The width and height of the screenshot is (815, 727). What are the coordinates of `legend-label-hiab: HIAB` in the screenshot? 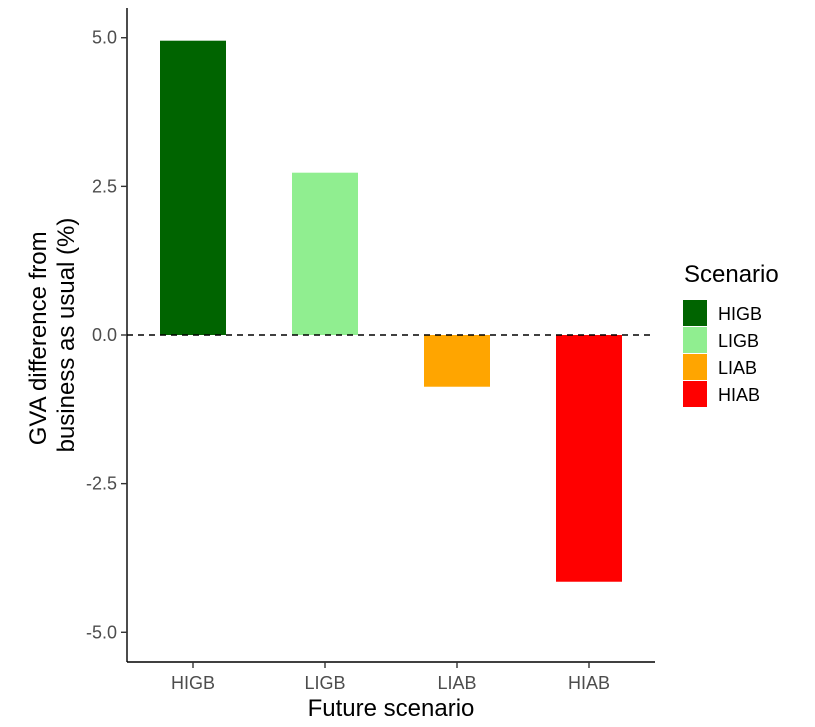 It's located at (739, 395).